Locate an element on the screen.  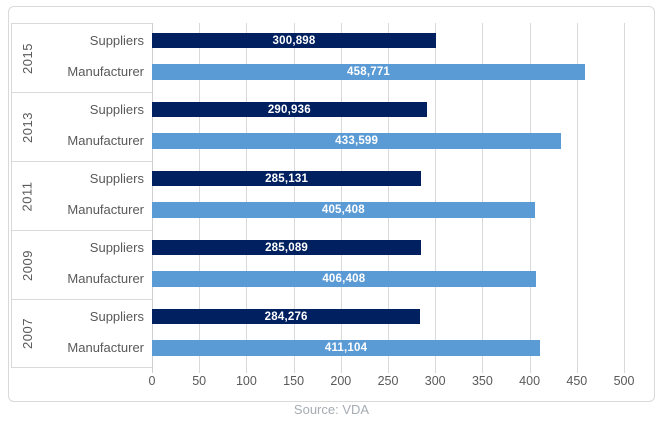
x-tick-label: 50 is located at coordinates (199, 381).